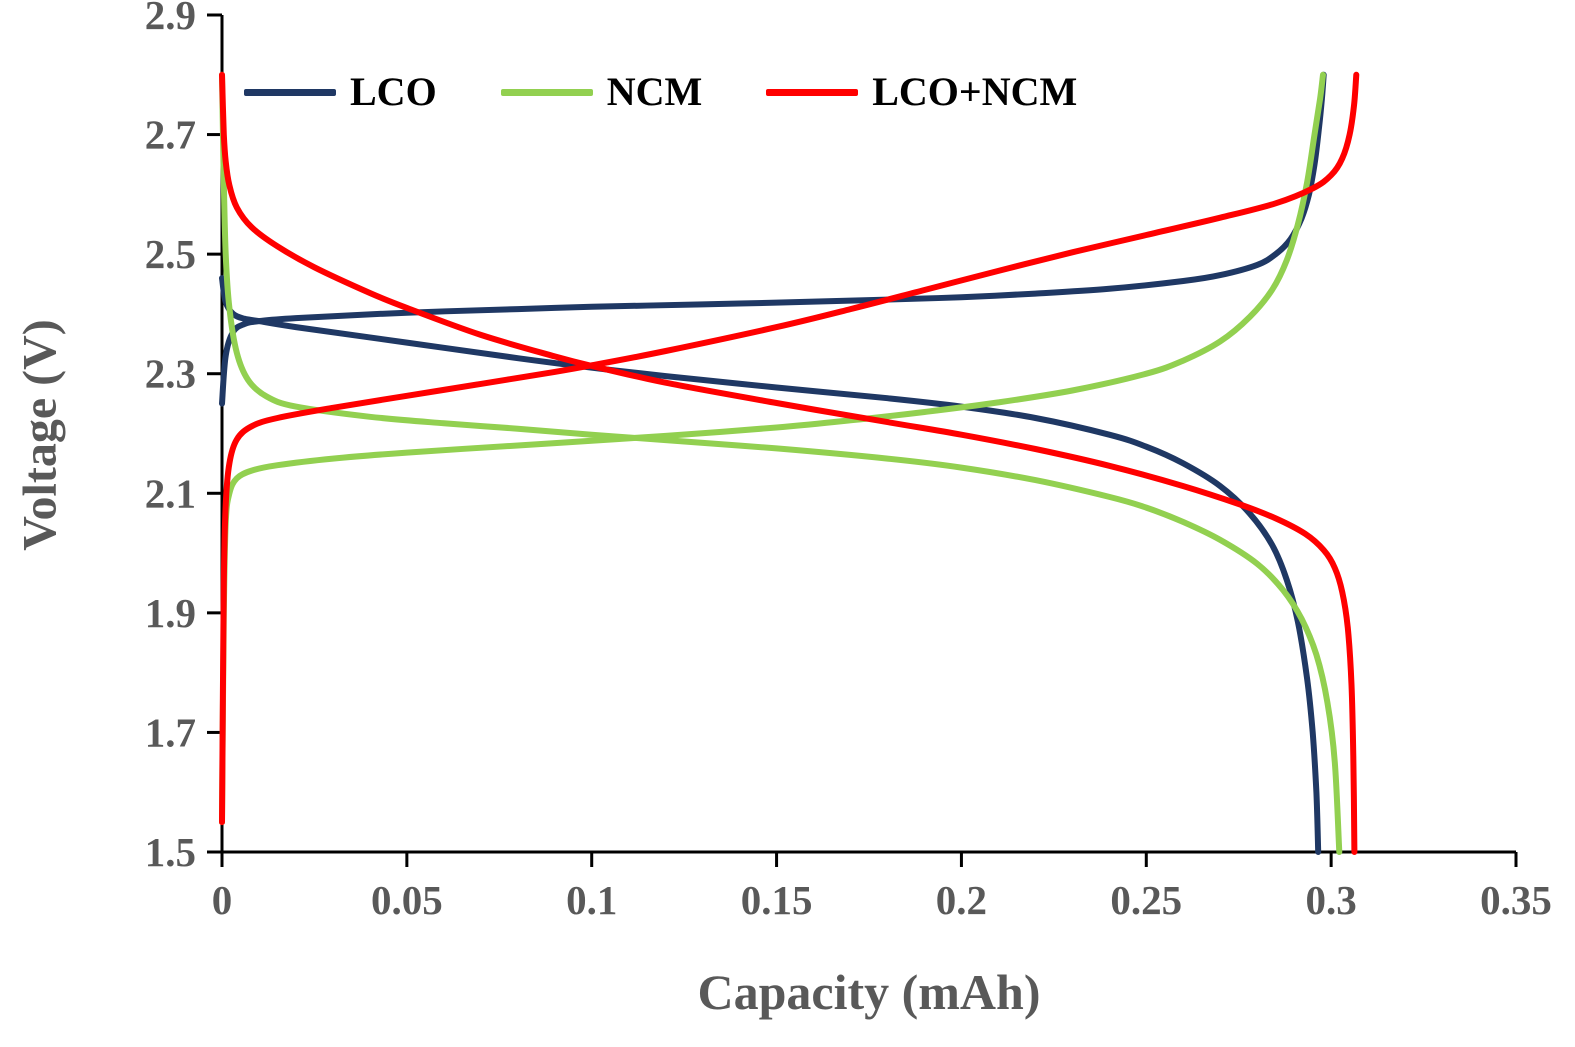  What do you see at coordinates (170, 613) in the screenshot?
I see `y-tick-label: 1.9` at bounding box center [170, 613].